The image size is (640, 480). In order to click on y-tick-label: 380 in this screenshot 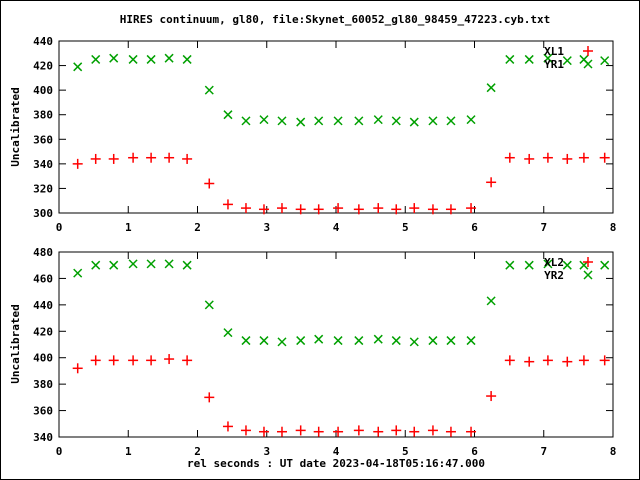, I will do `click(43, 115)`.